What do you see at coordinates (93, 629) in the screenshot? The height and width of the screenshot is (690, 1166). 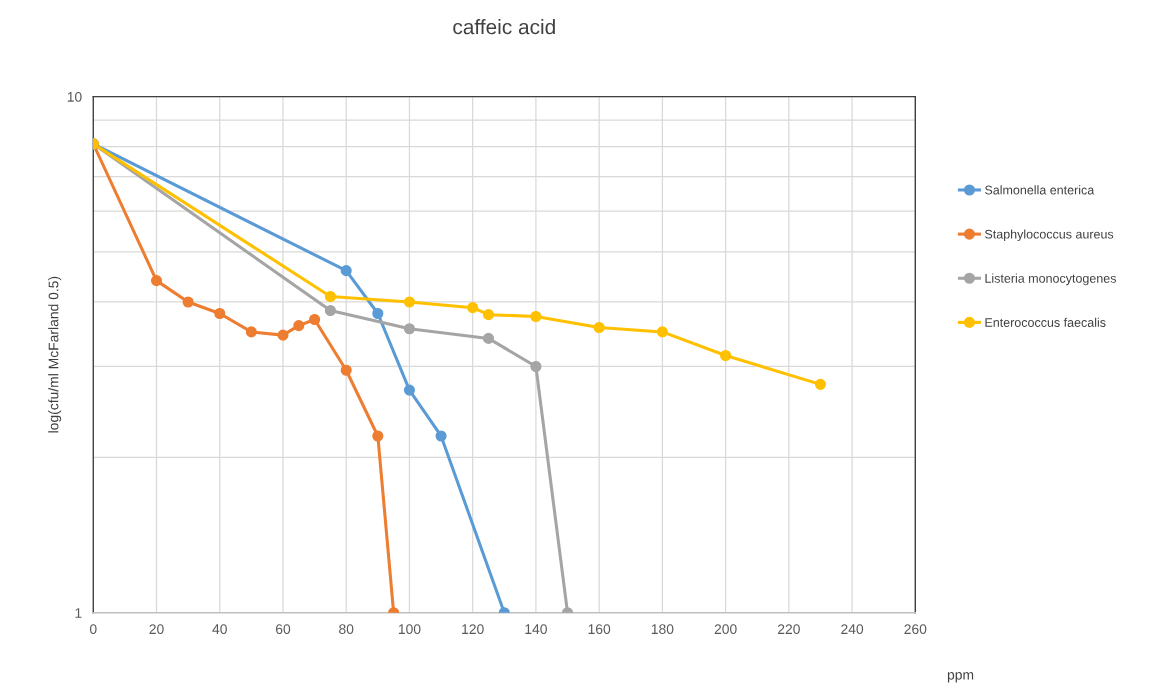 I see `x-tick-label: 0` at bounding box center [93, 629].